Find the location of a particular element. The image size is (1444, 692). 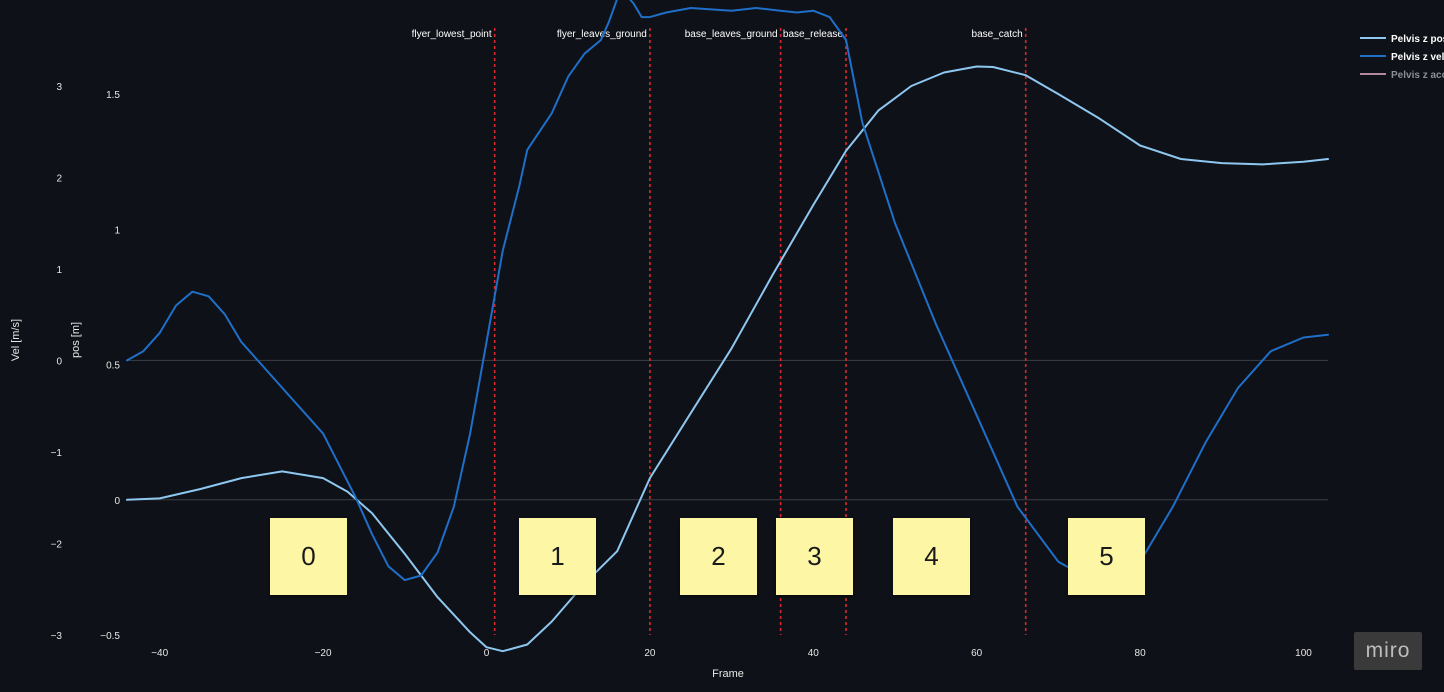

legend-label: Pelvis z acc is located at coordinates (1417, 75).